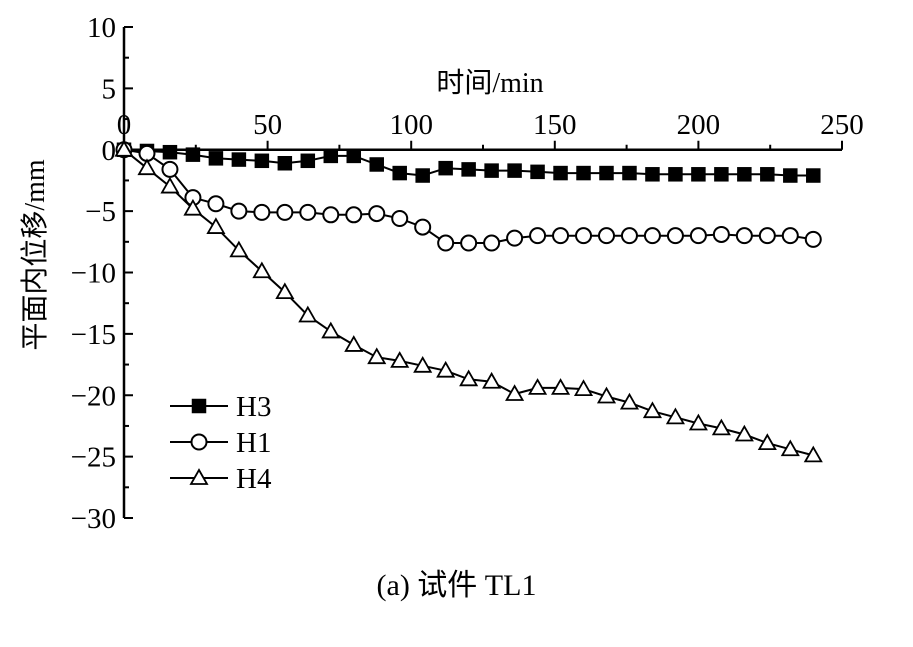 This screenshot has height=647, width=913. What do you see at coordinates (267, 125) in the screenshot?
I see `x-tick-label: 50` at bounding box center [267, 125].